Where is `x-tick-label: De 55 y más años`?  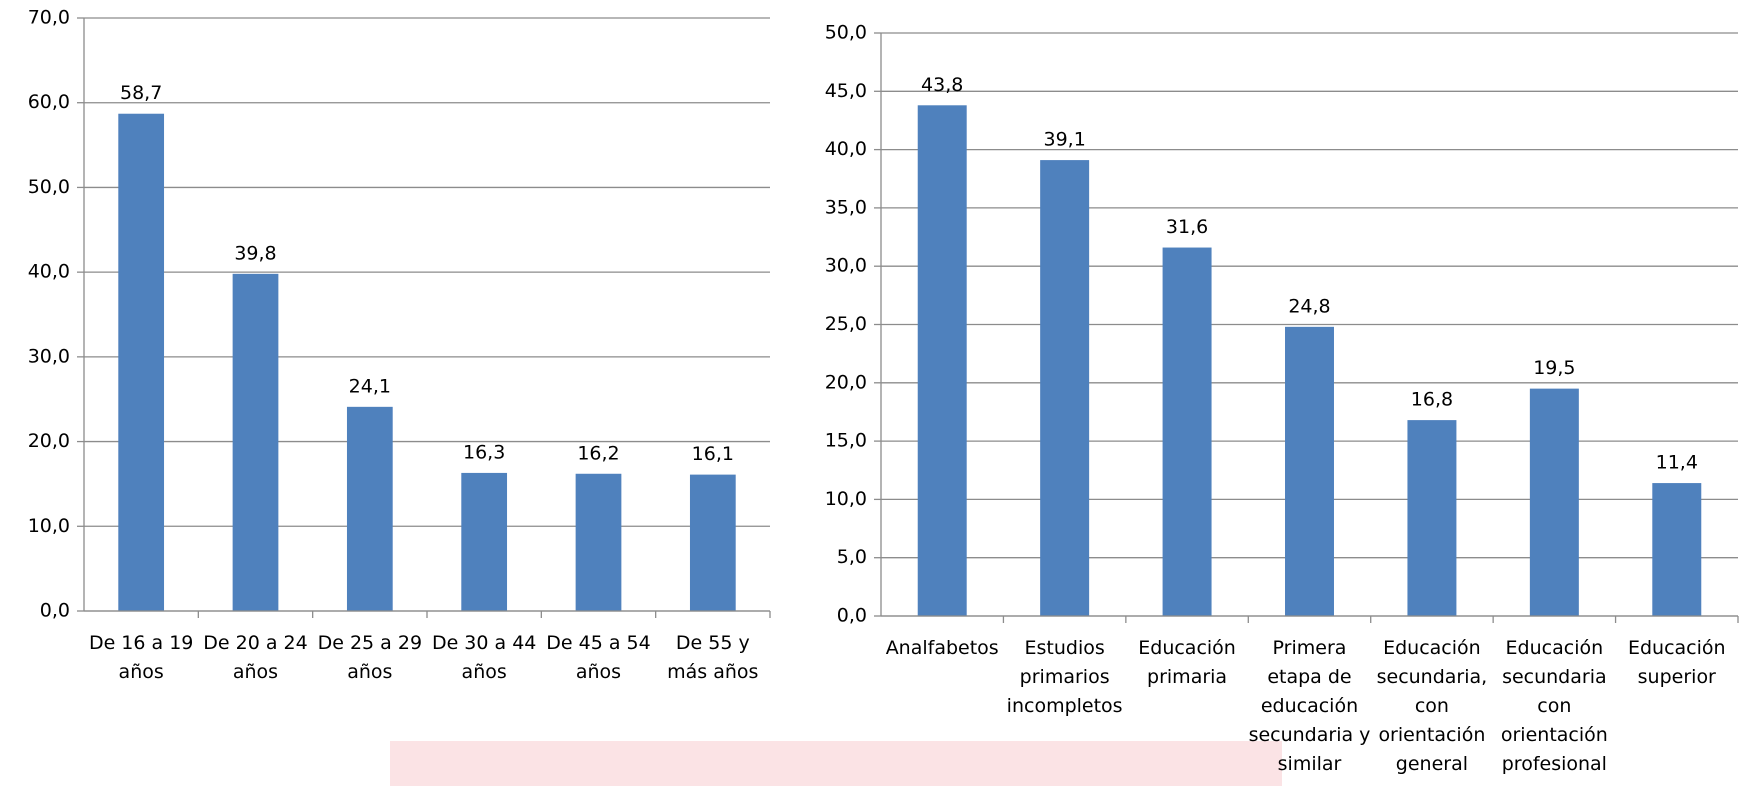 x-tick-label: De 55 y más años is located at coordinates (713, 657).